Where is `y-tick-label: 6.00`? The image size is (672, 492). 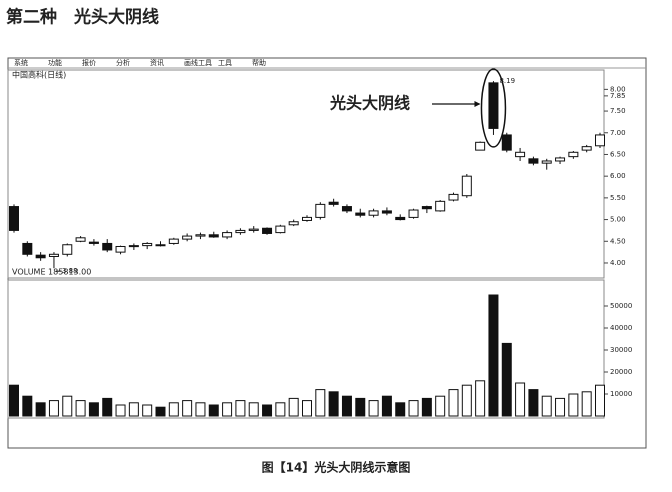 y-tick-label: 6.00 is located at coordinates (618, 176).